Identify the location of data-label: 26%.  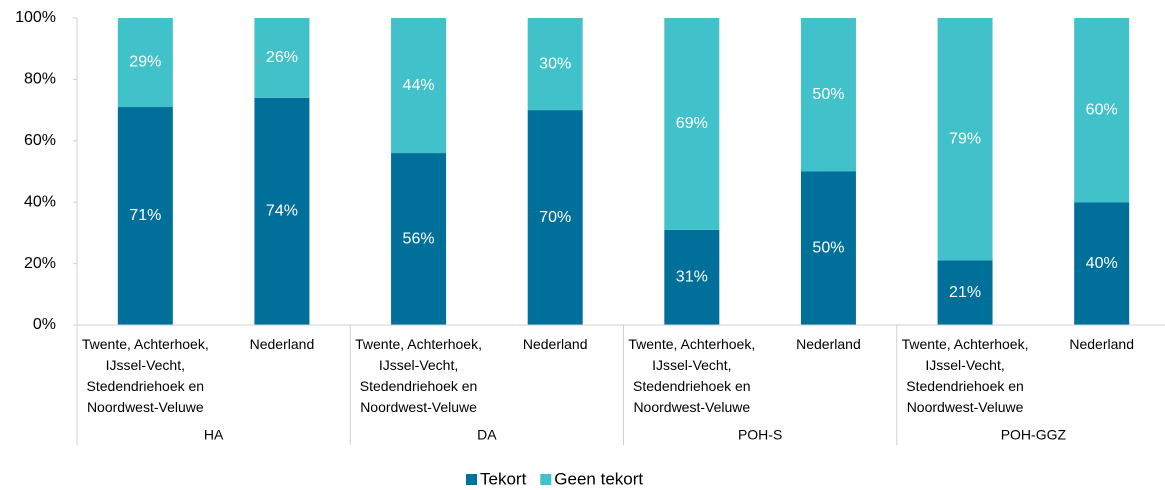
(282, 57).